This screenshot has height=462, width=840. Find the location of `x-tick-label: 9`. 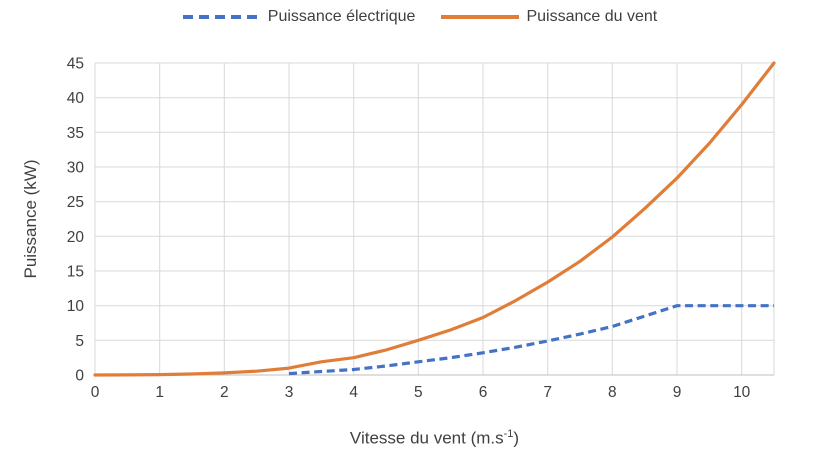

x-tick-label: 9 is located at coordinates (677, 392).